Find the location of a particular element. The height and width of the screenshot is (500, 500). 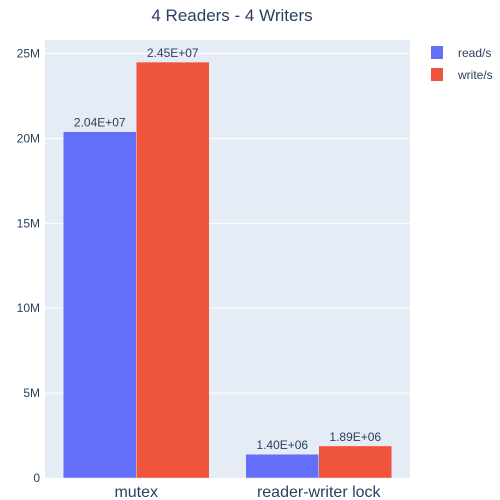

legend-label: write/s is located at coordinates (475, 75).